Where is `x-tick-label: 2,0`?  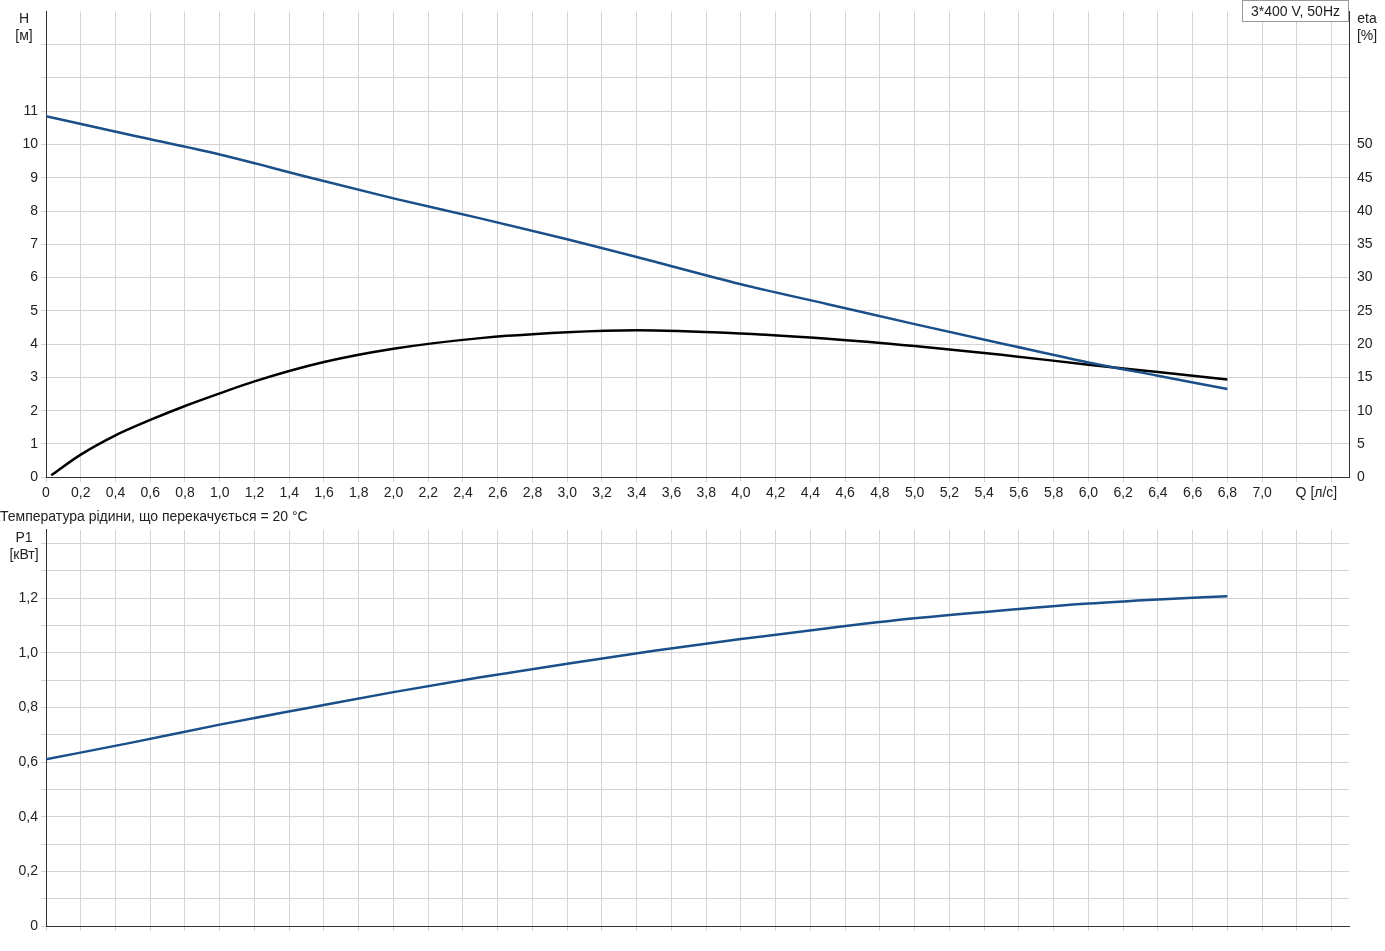 x-tick-label: 2,0 is located at coordinates (393, 492).